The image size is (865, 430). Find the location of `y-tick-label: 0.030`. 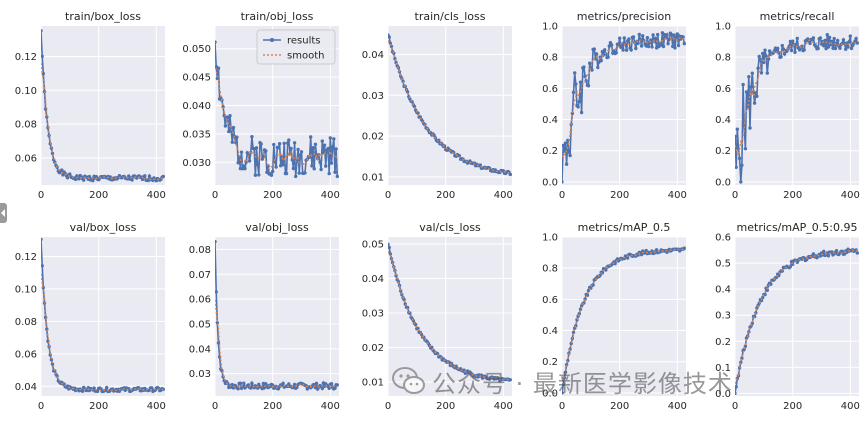

y-tick-label: 0.030 is located at coordinates (196, 163).